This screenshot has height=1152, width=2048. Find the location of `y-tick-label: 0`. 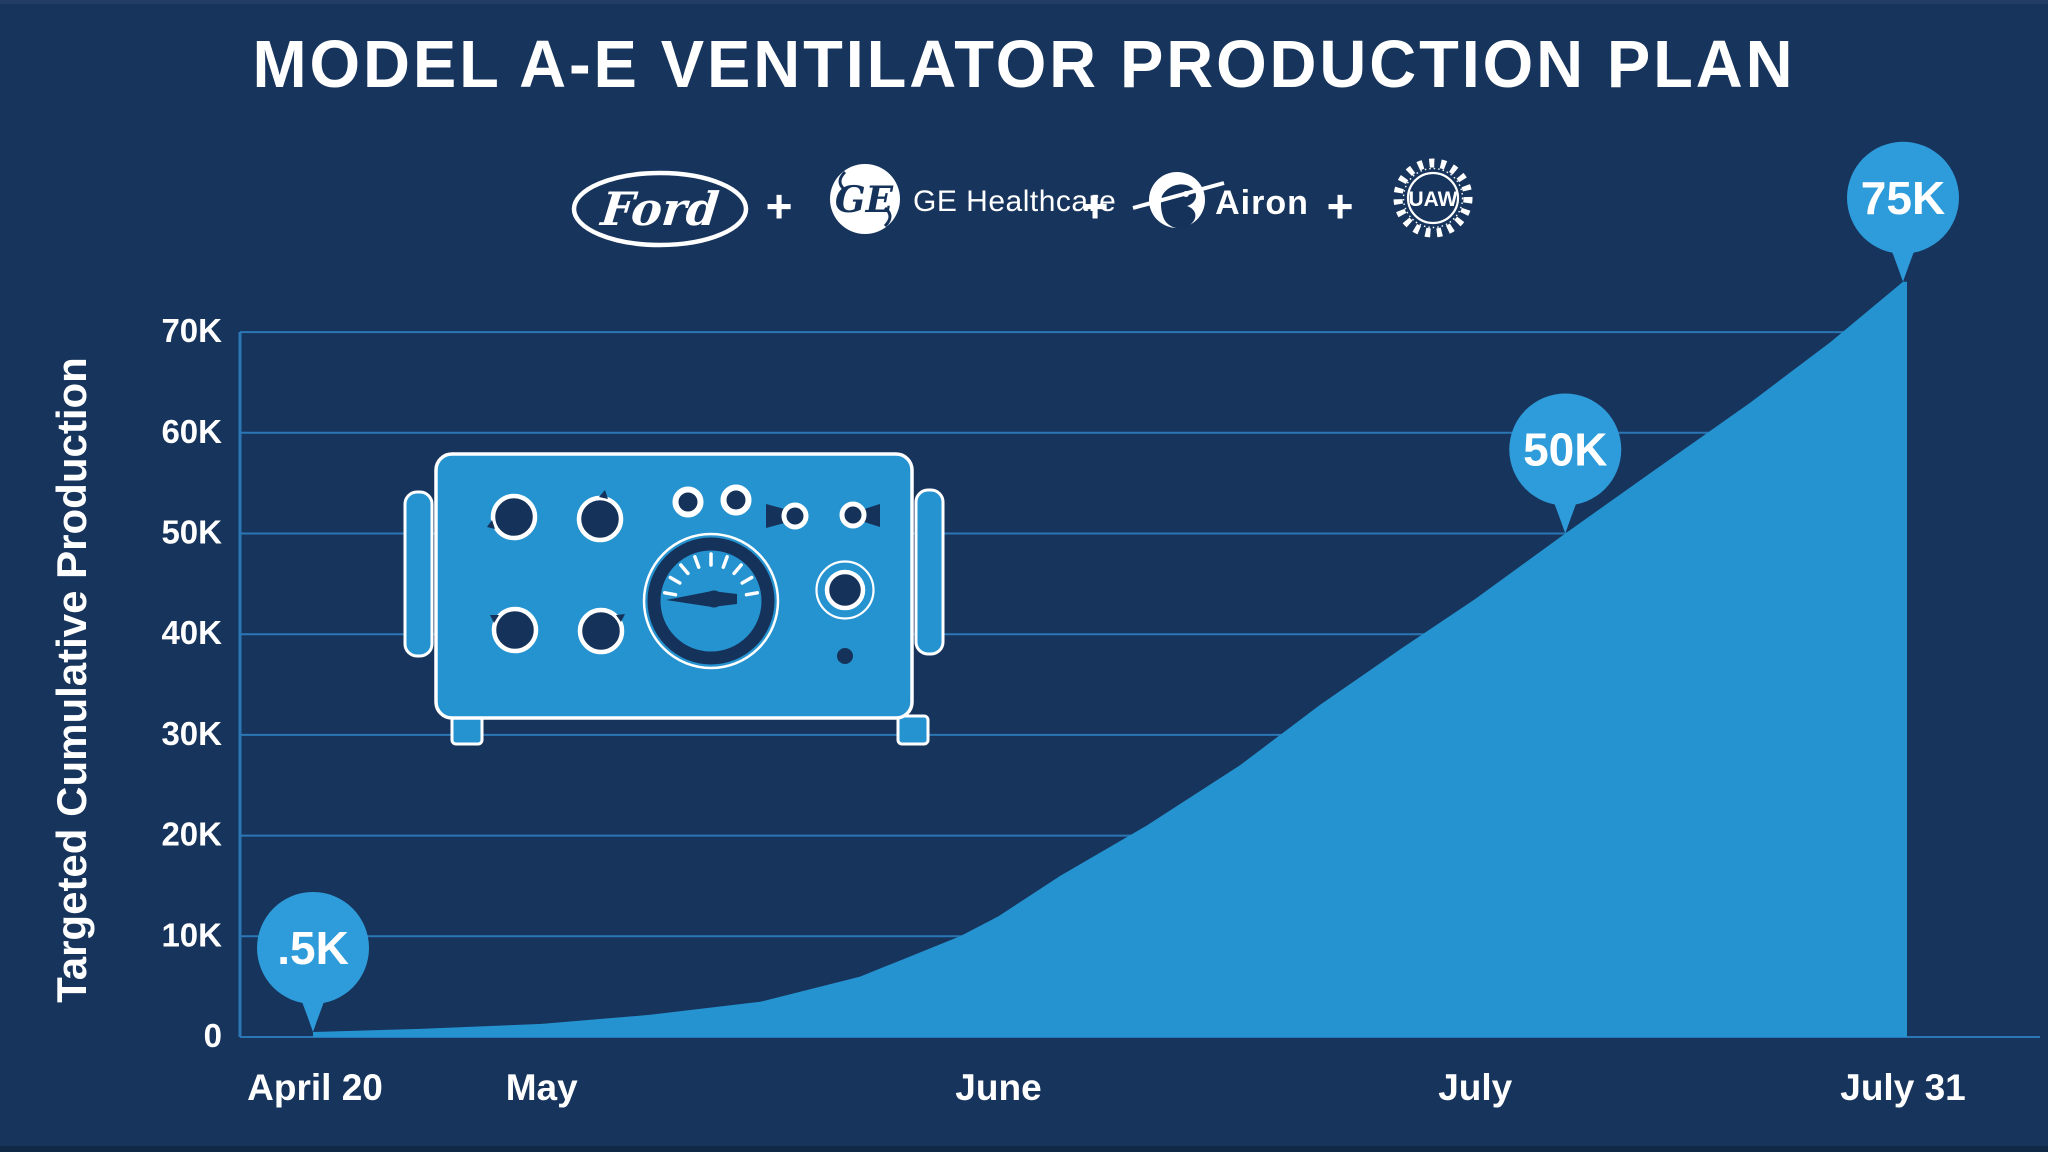

y-tick-label: 0 is located at coordinates (213, 1035).